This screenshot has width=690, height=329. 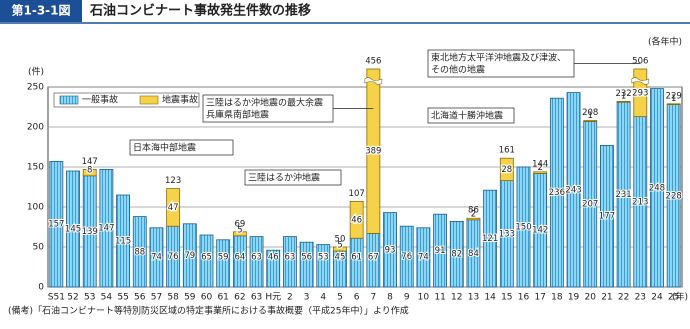 I want to click on legend-label: 一般事故, so click(x=100, y=100).